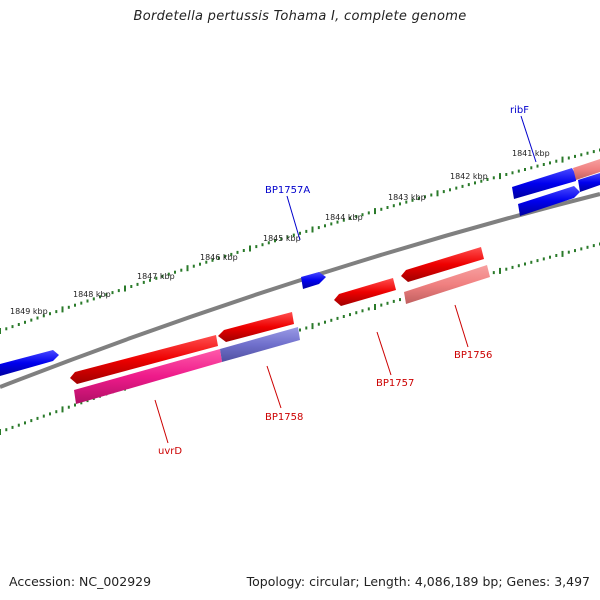  Describe the element at coordinates (170, 451) in the screenshot. I see `gene-label-uvrD: uvrD` at that location.